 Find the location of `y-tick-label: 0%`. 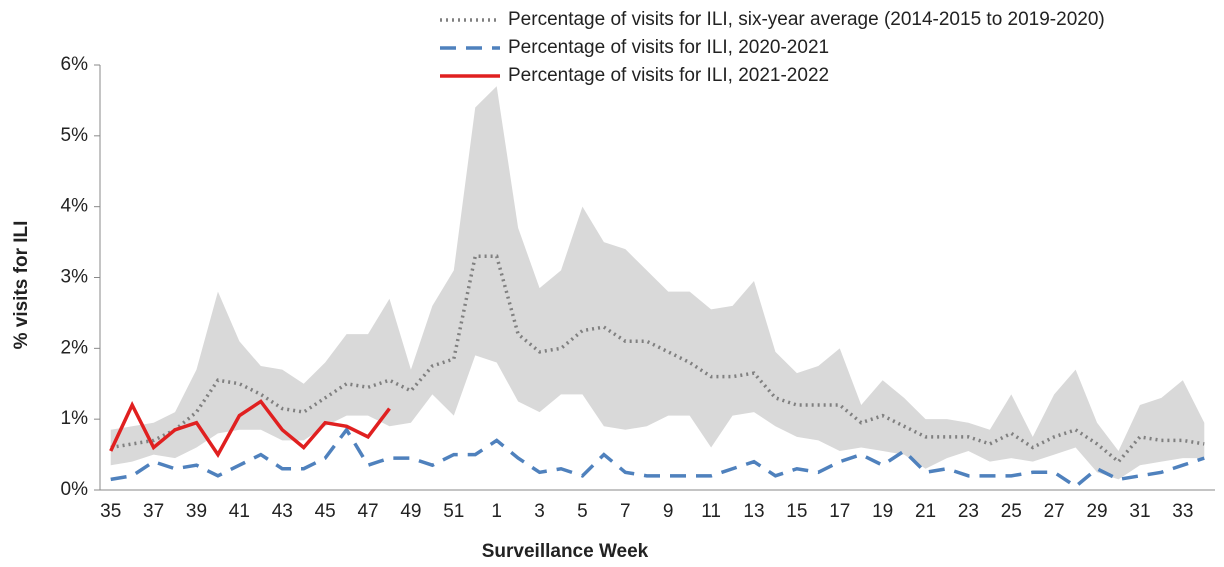

y-tick-label: 0% is located at coordinates (75, 489).